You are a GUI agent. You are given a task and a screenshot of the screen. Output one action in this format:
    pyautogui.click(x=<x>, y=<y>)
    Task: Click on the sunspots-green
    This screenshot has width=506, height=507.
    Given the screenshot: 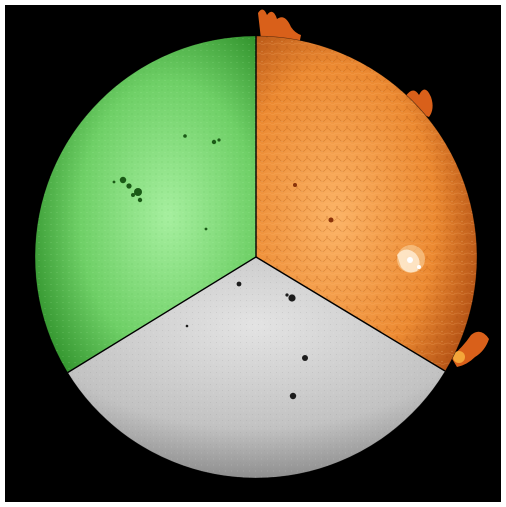 What is the action you would take?
    pyautogui.click(x=166, y=182)
    